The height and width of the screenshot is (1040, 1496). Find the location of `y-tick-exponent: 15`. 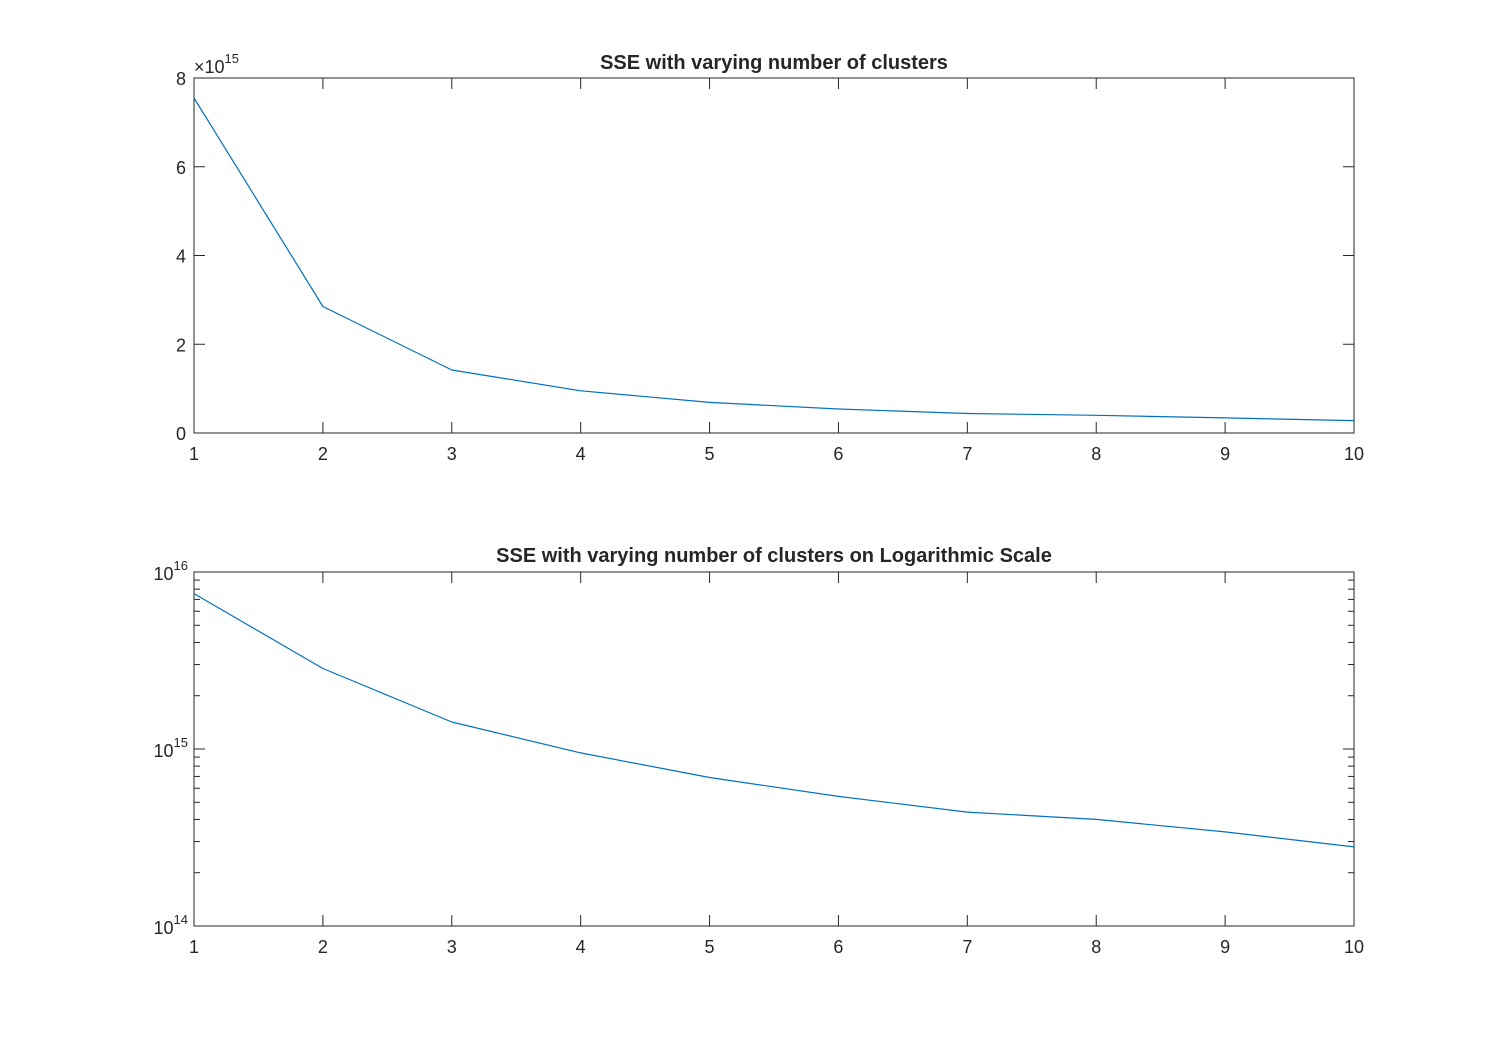

y-tick-exponent: 15 is located at coordinates (181, 742).